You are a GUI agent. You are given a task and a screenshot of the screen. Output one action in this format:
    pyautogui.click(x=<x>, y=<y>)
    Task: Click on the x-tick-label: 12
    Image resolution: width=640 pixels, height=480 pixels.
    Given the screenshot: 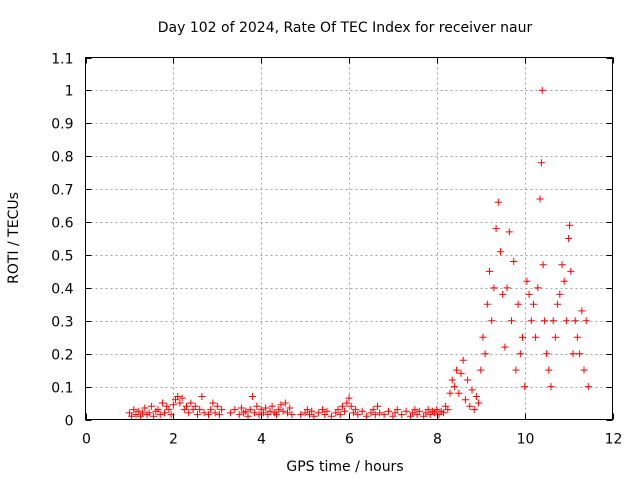 What is the action you would take?
    pyautogui.click(x=614, y=440)
    